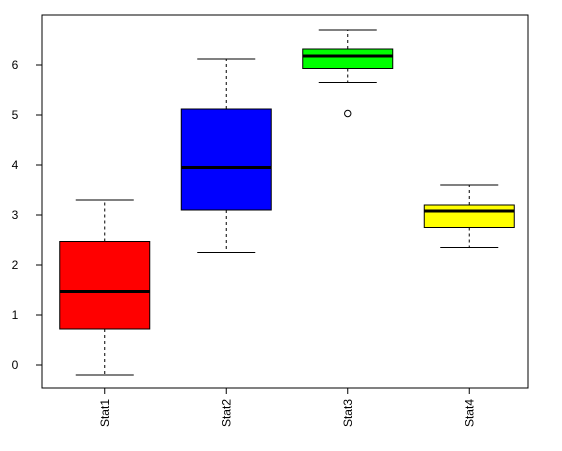 This screenshot has height=451, width=562. Describe the element at coordinates (469, 413) in the screenshot. I see `x-tick-label-3: Stat4` at that location.